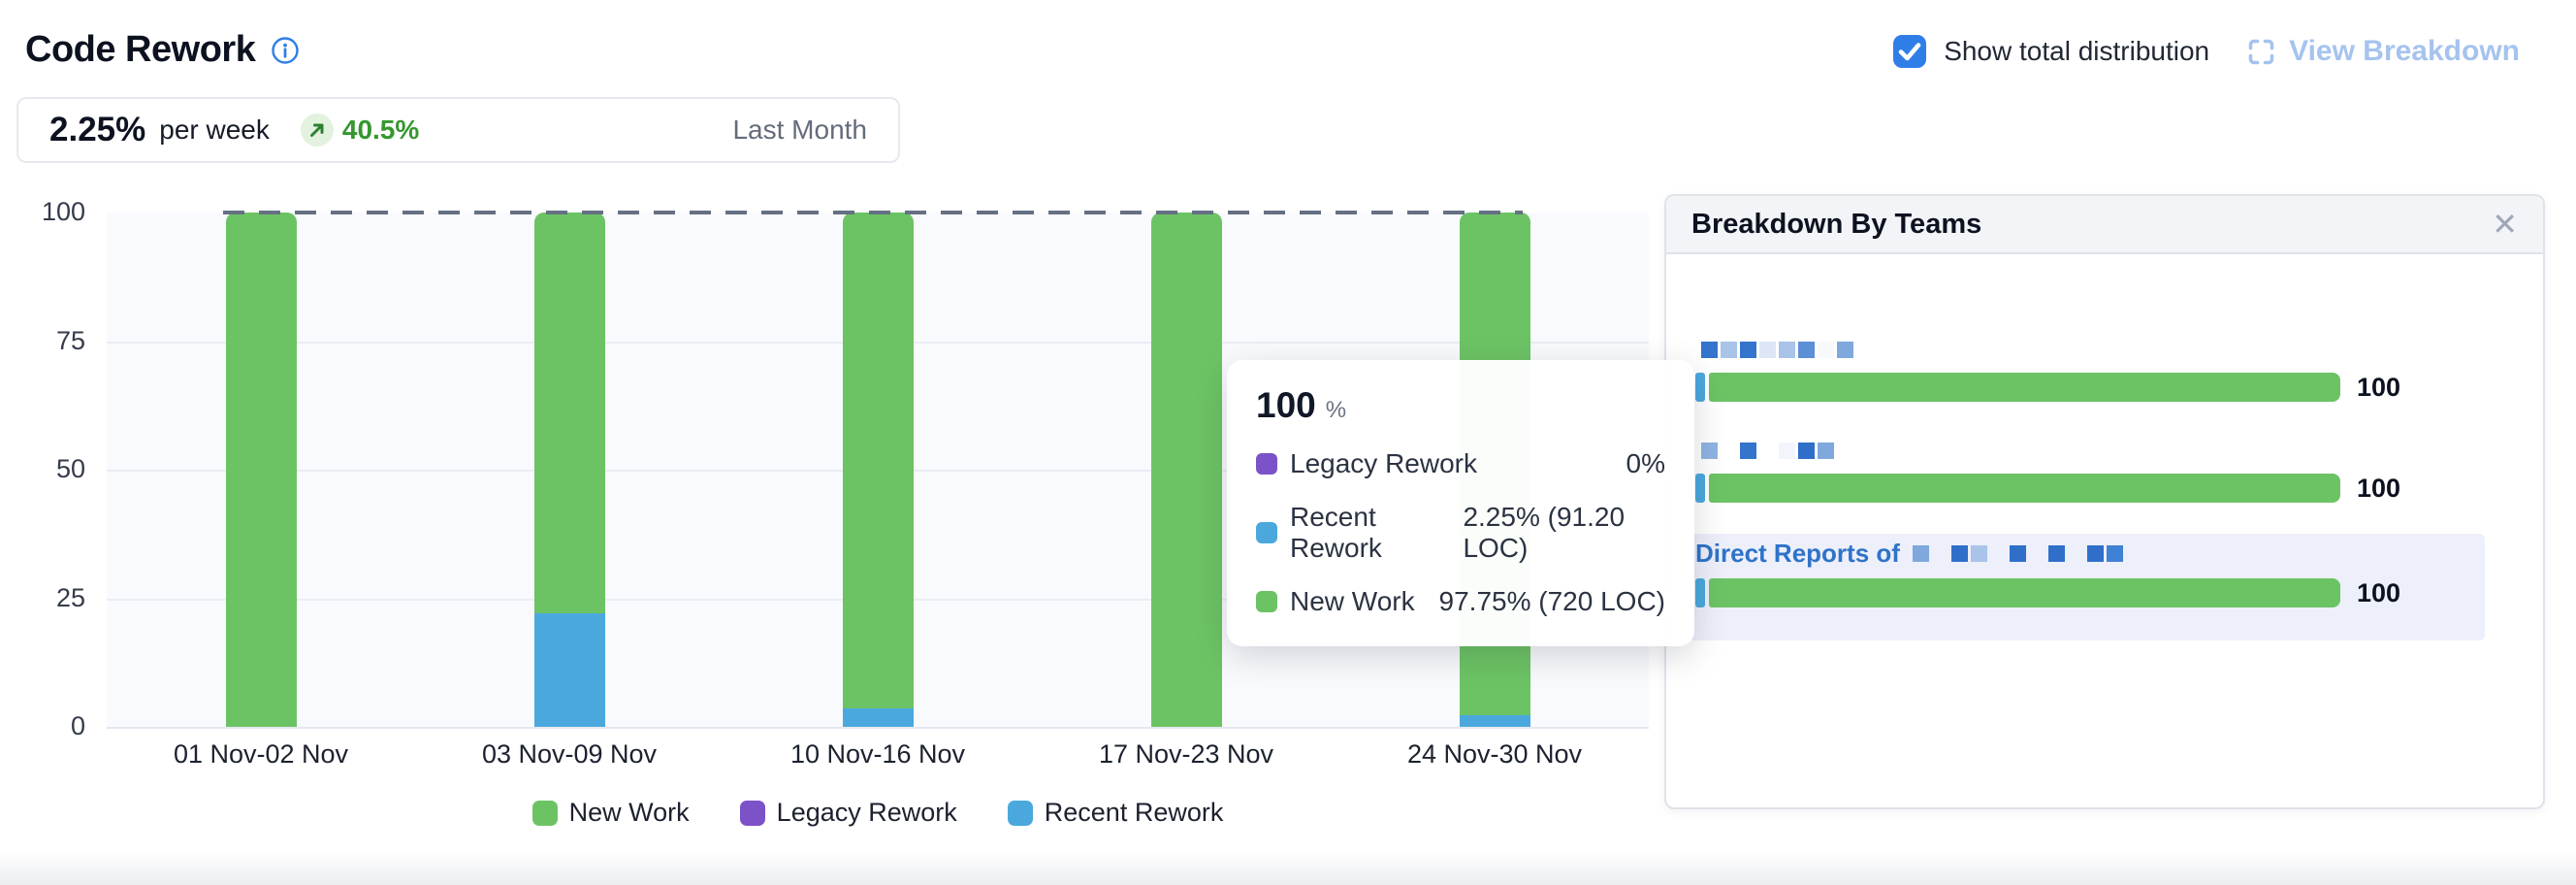 Image resolution: width=2576 pixels, height=885 pixels. I want to click on y-axis-label: 50, so click(70, 468).